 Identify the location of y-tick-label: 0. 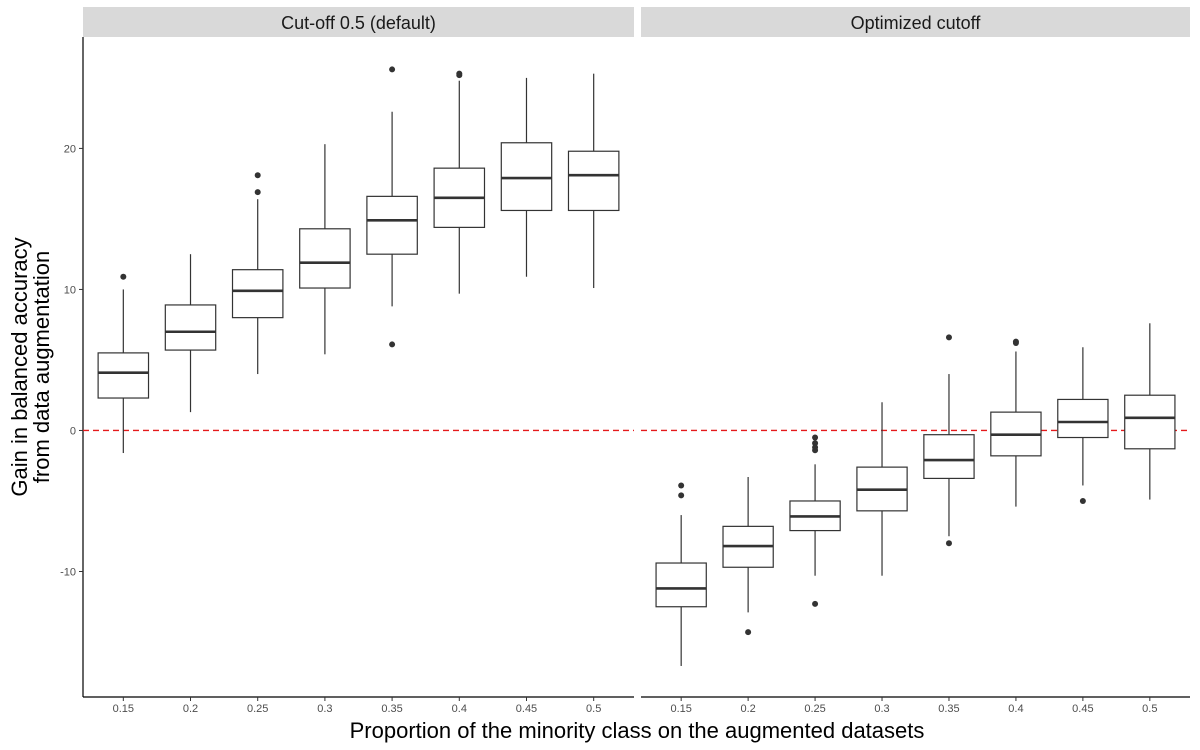
(73, 431).